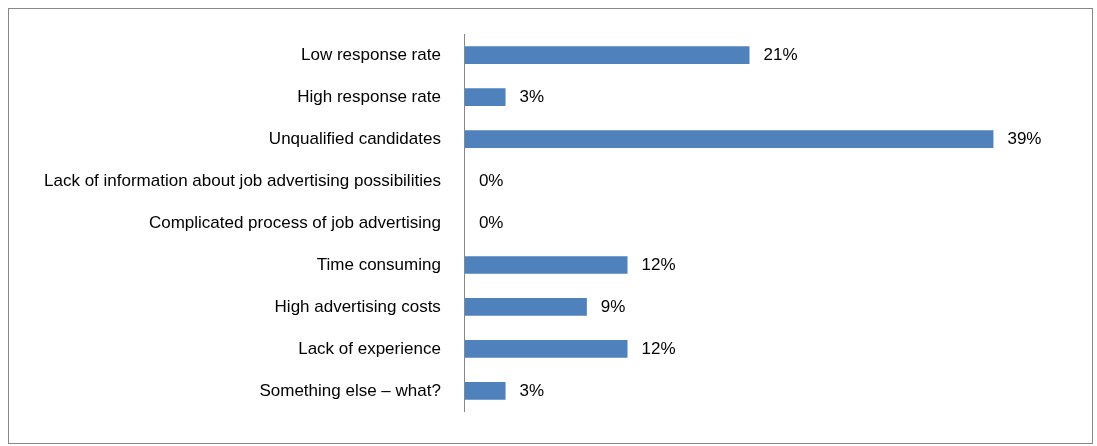  I want to click on y-tick-label: Something else – what?, so click(350, 390).